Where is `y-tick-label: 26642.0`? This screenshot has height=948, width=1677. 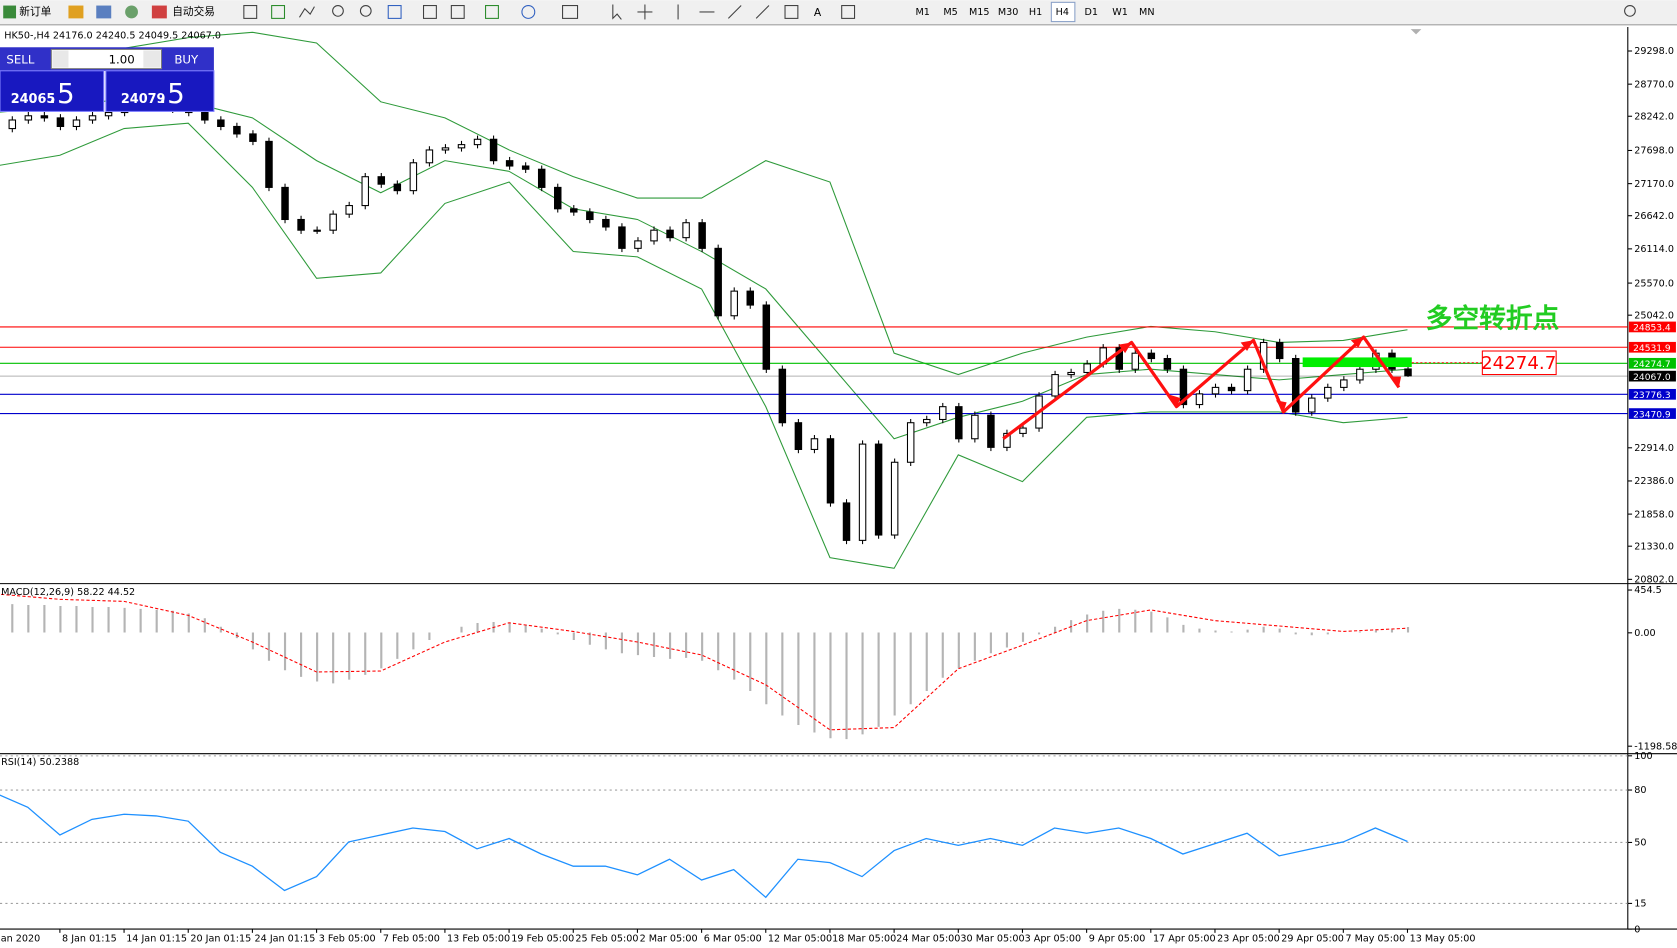
y-tick-label: 26642.0 is located at coordinates (1654, 216).